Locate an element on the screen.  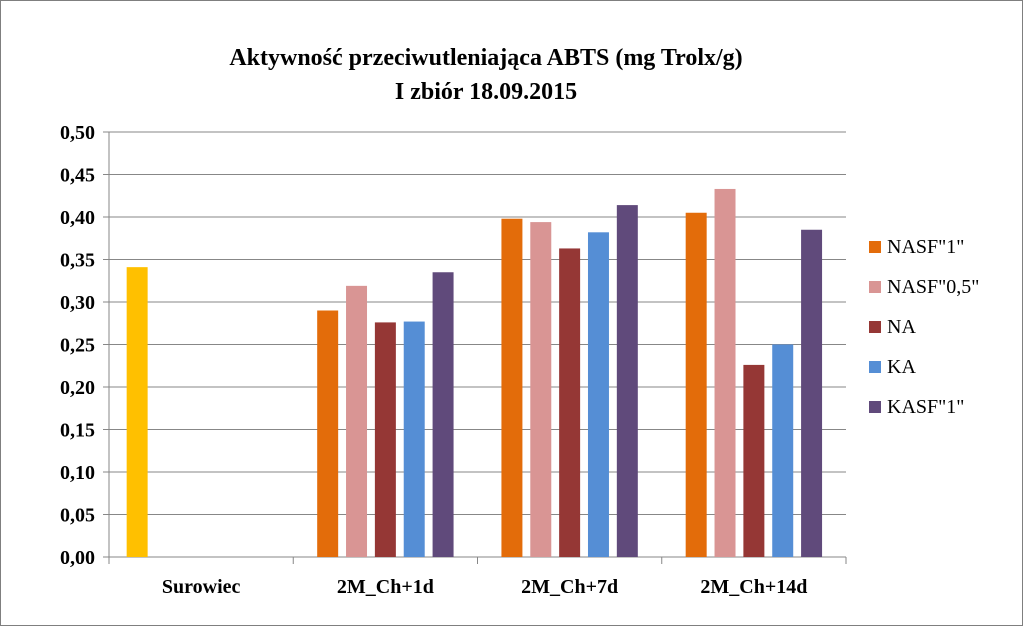
legend-label: NASF"0,5" is located at coordinates (933, 287).